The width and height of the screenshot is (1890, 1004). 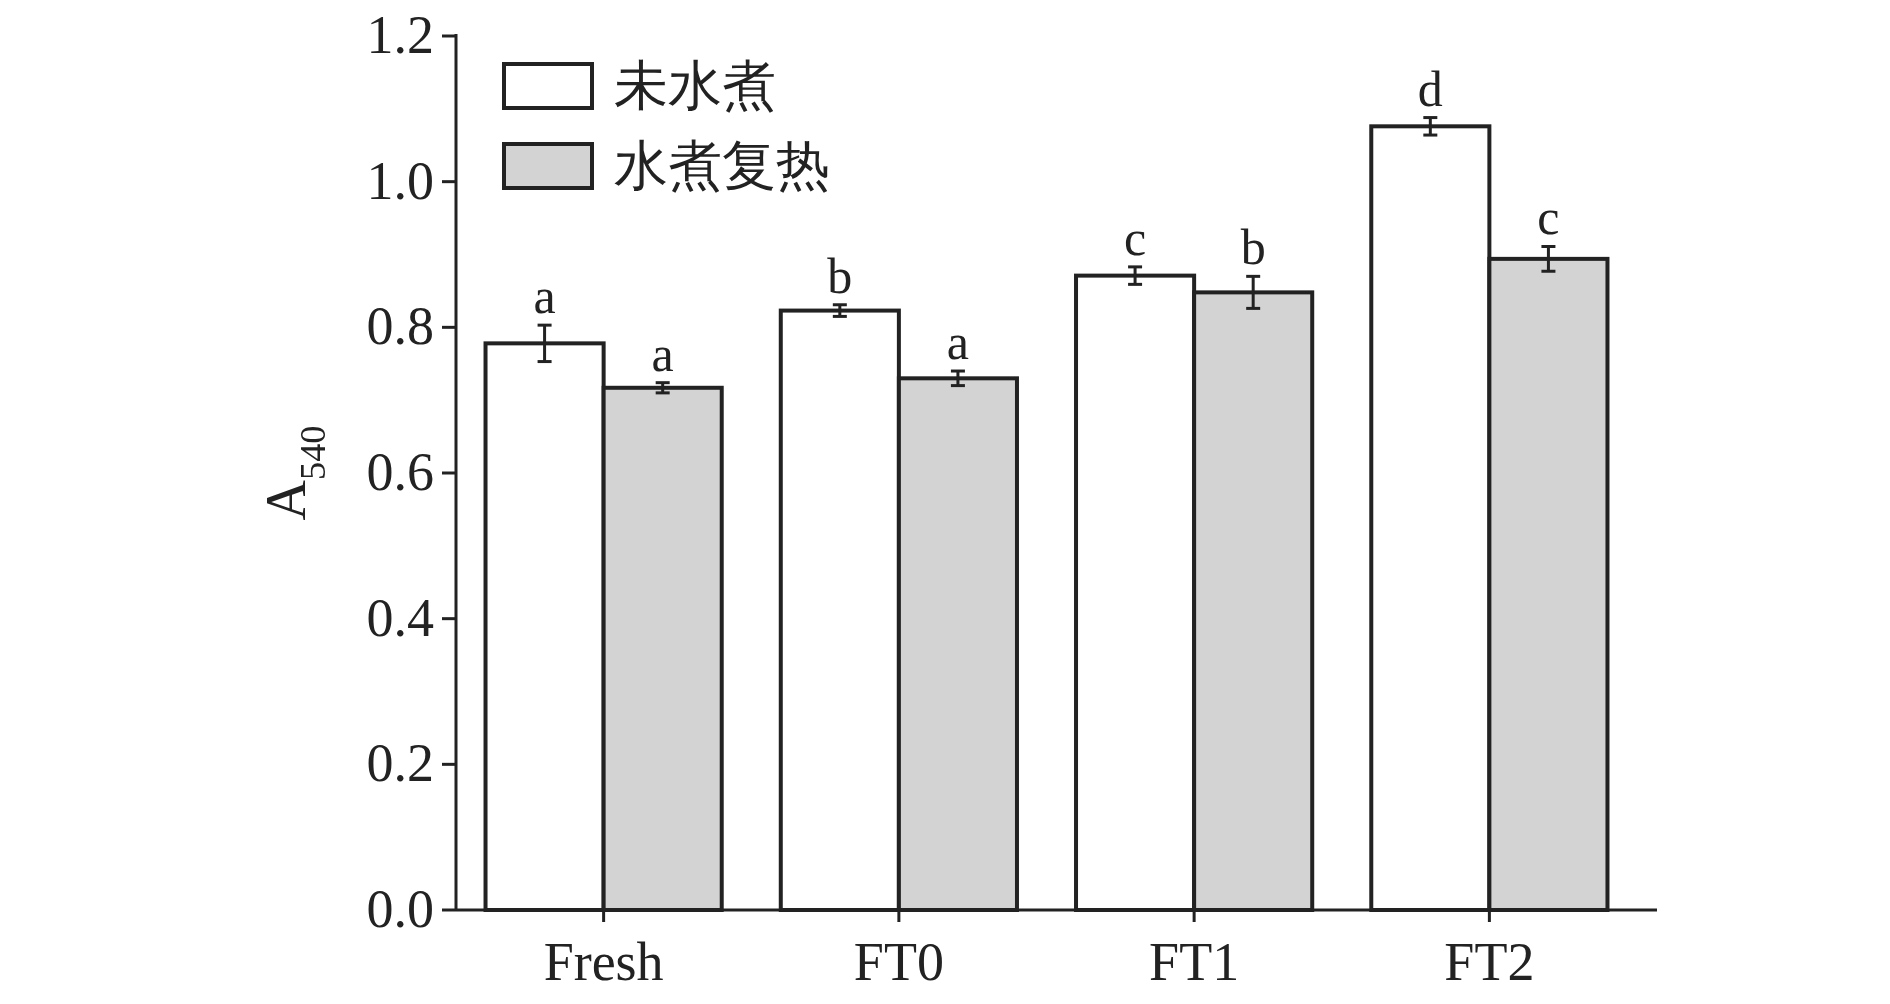 I want to click on y-tick-label: 0.4, so click(x=400, y=617).